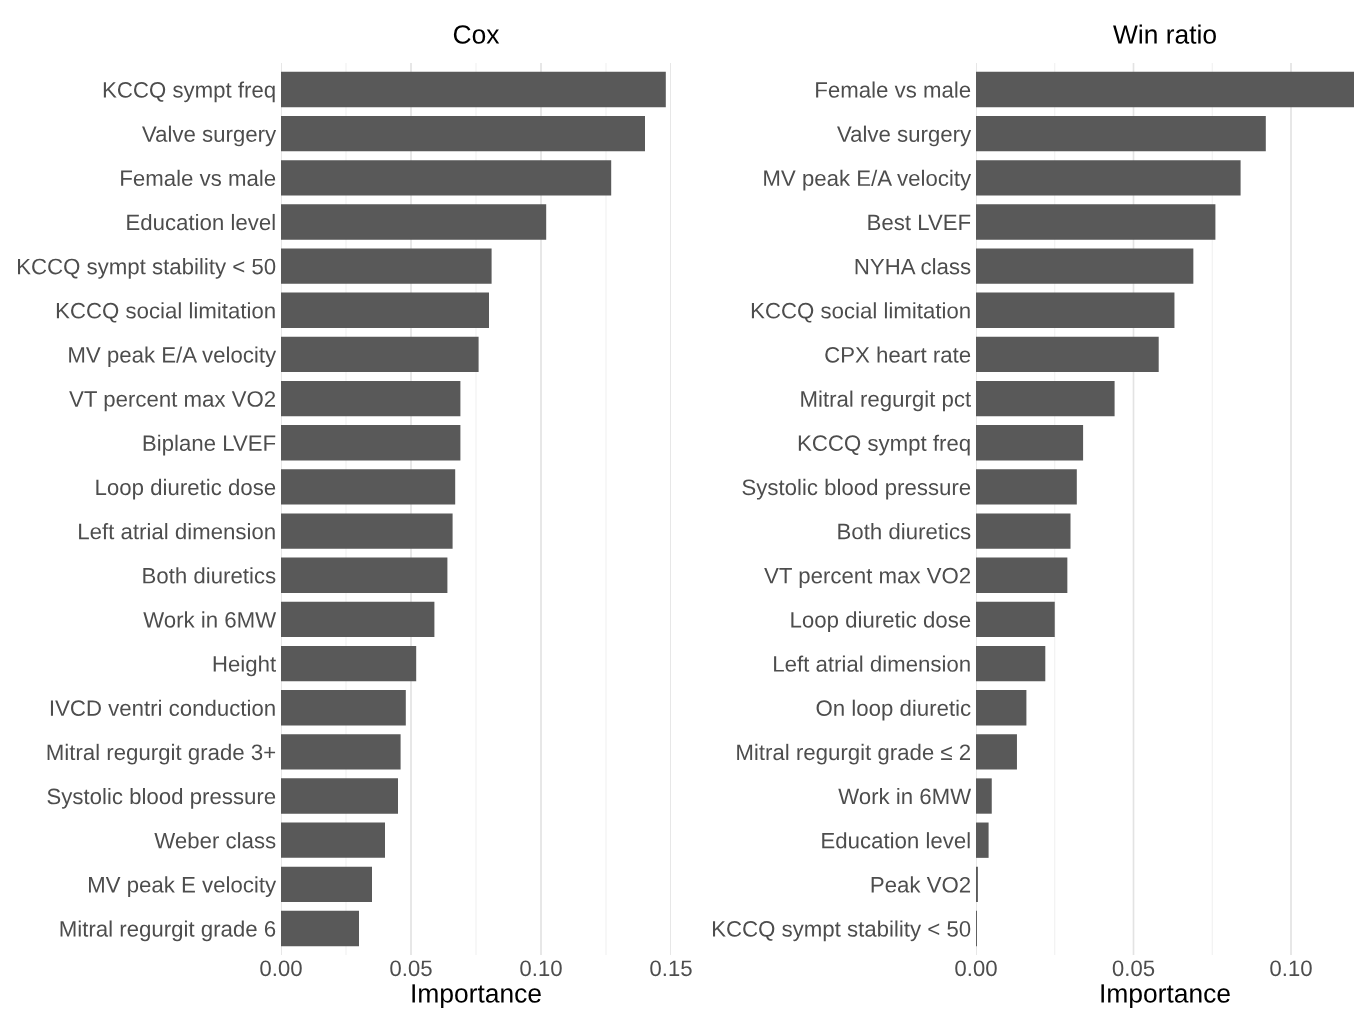  Describe the element at coordinates (671, 968) in the screenshot. I see `x-tick-label: 0.15` at that location.